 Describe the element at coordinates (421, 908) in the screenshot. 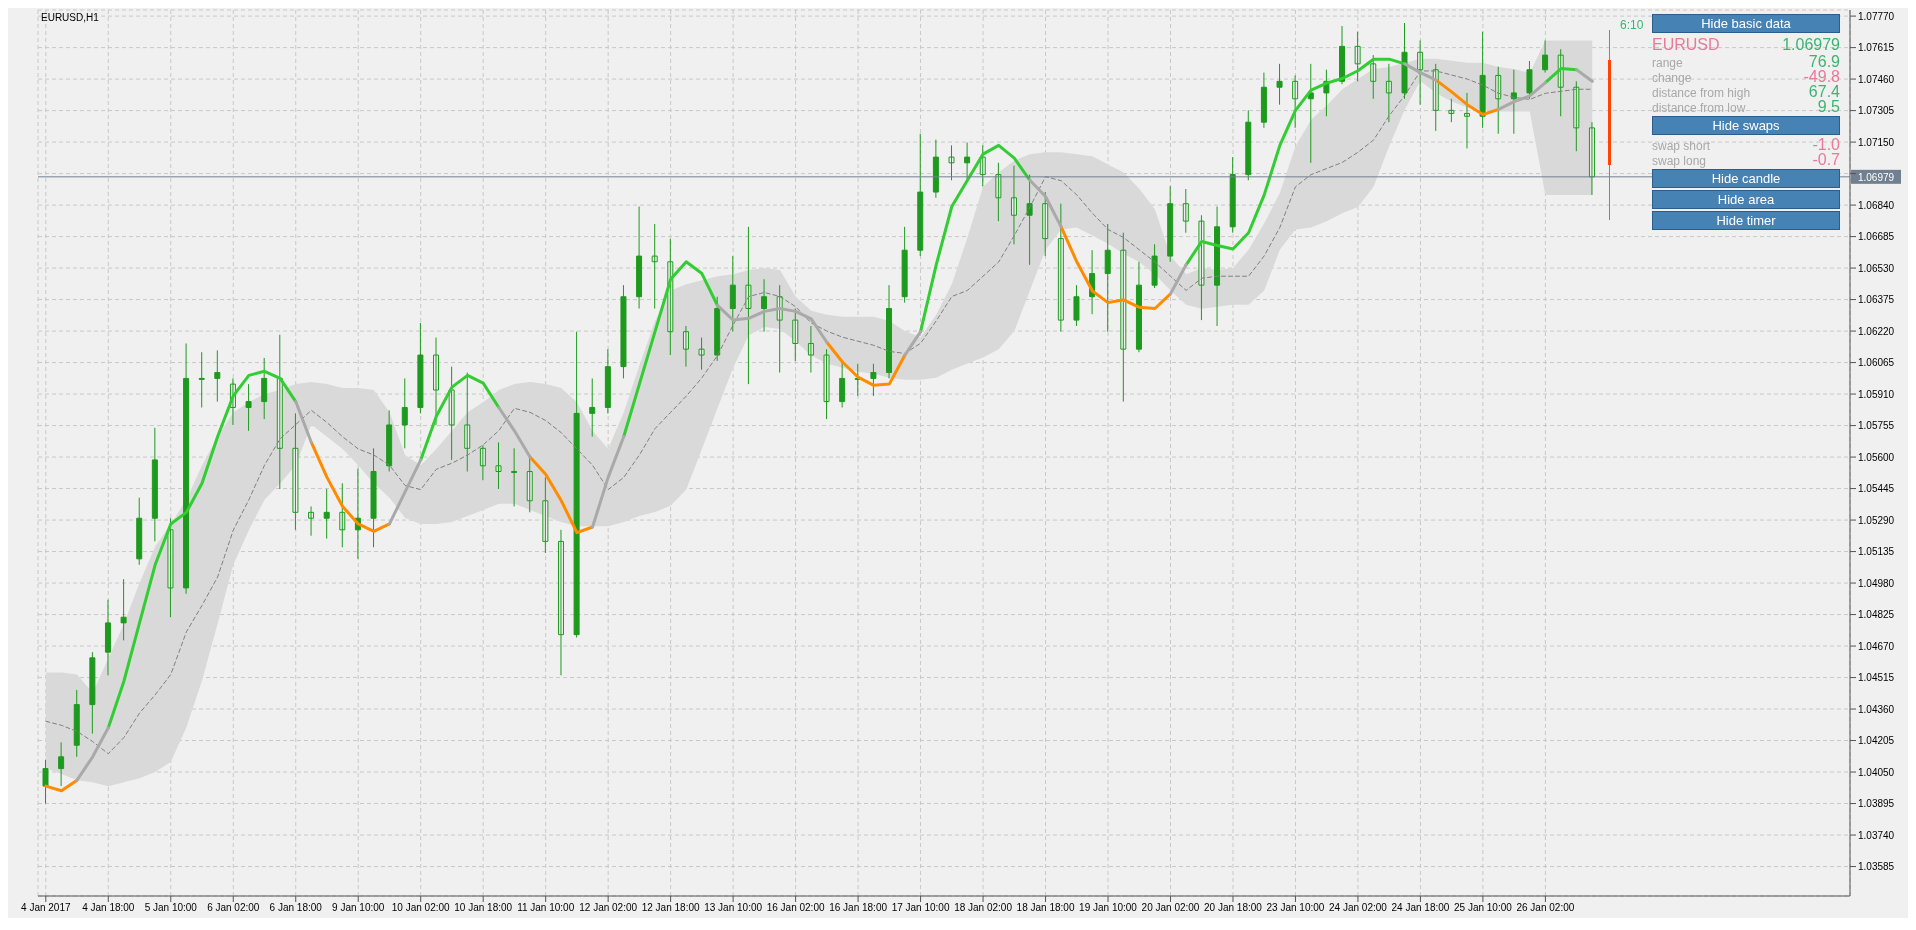

I see `x-tick-label: 10 Jan 02:00` at that location.